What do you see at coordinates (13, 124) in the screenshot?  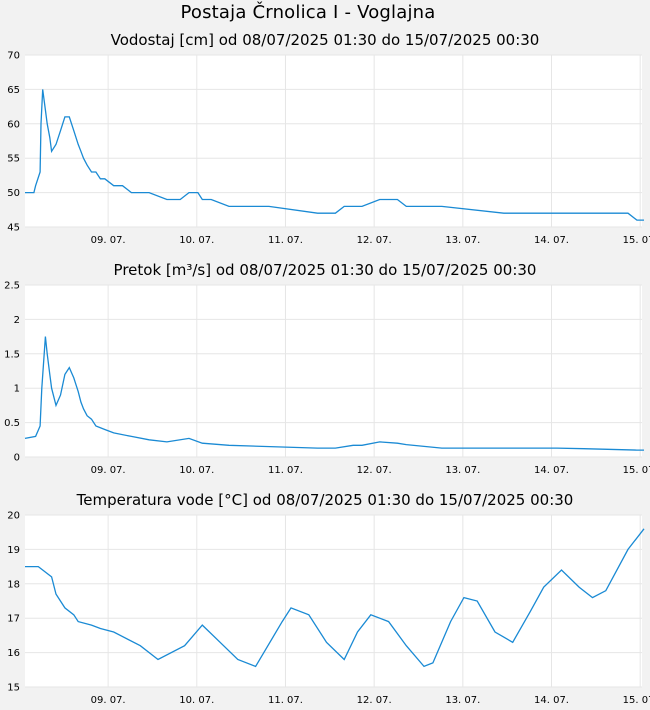 I see `y-tick-label: 60` at bounding box center [13, 124].